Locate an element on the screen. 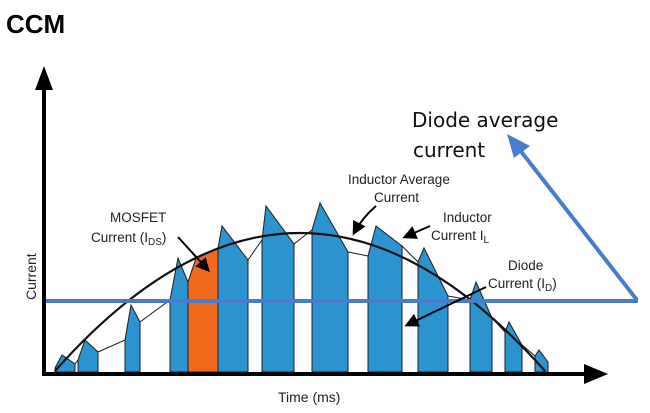 Image resolution: width=650 pixels, height=413 pixels. y-axis-arrowhead is located at coordinates (44, 78).